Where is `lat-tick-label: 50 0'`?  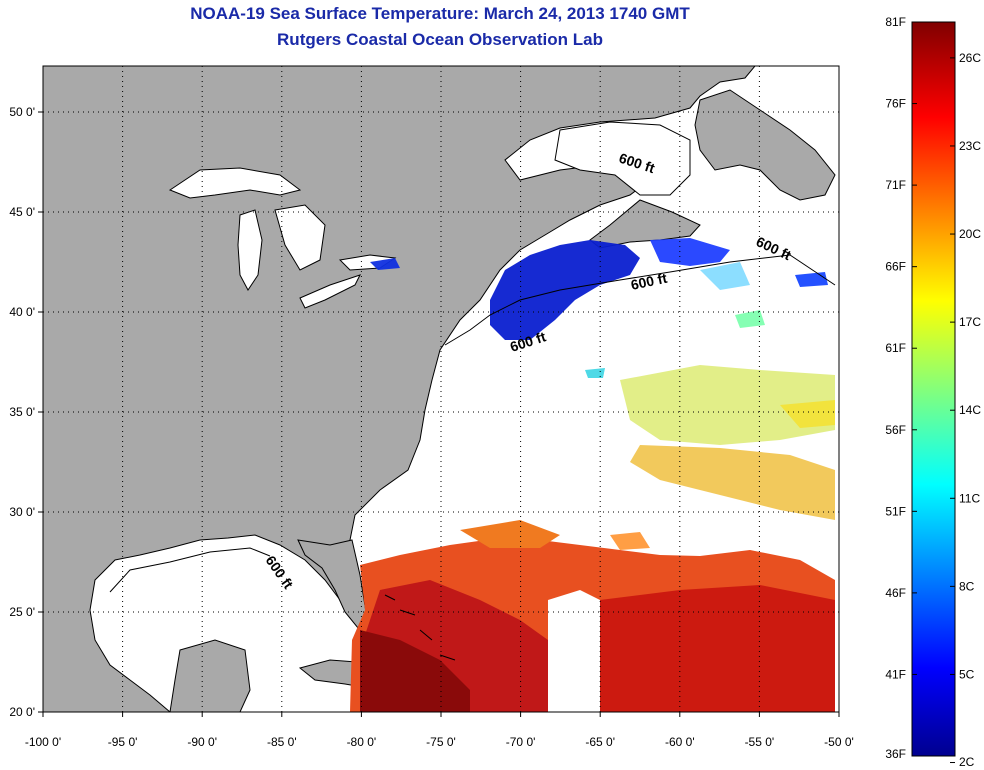 lat-tick-label: 50 0' is located at coordinates (22, 112).